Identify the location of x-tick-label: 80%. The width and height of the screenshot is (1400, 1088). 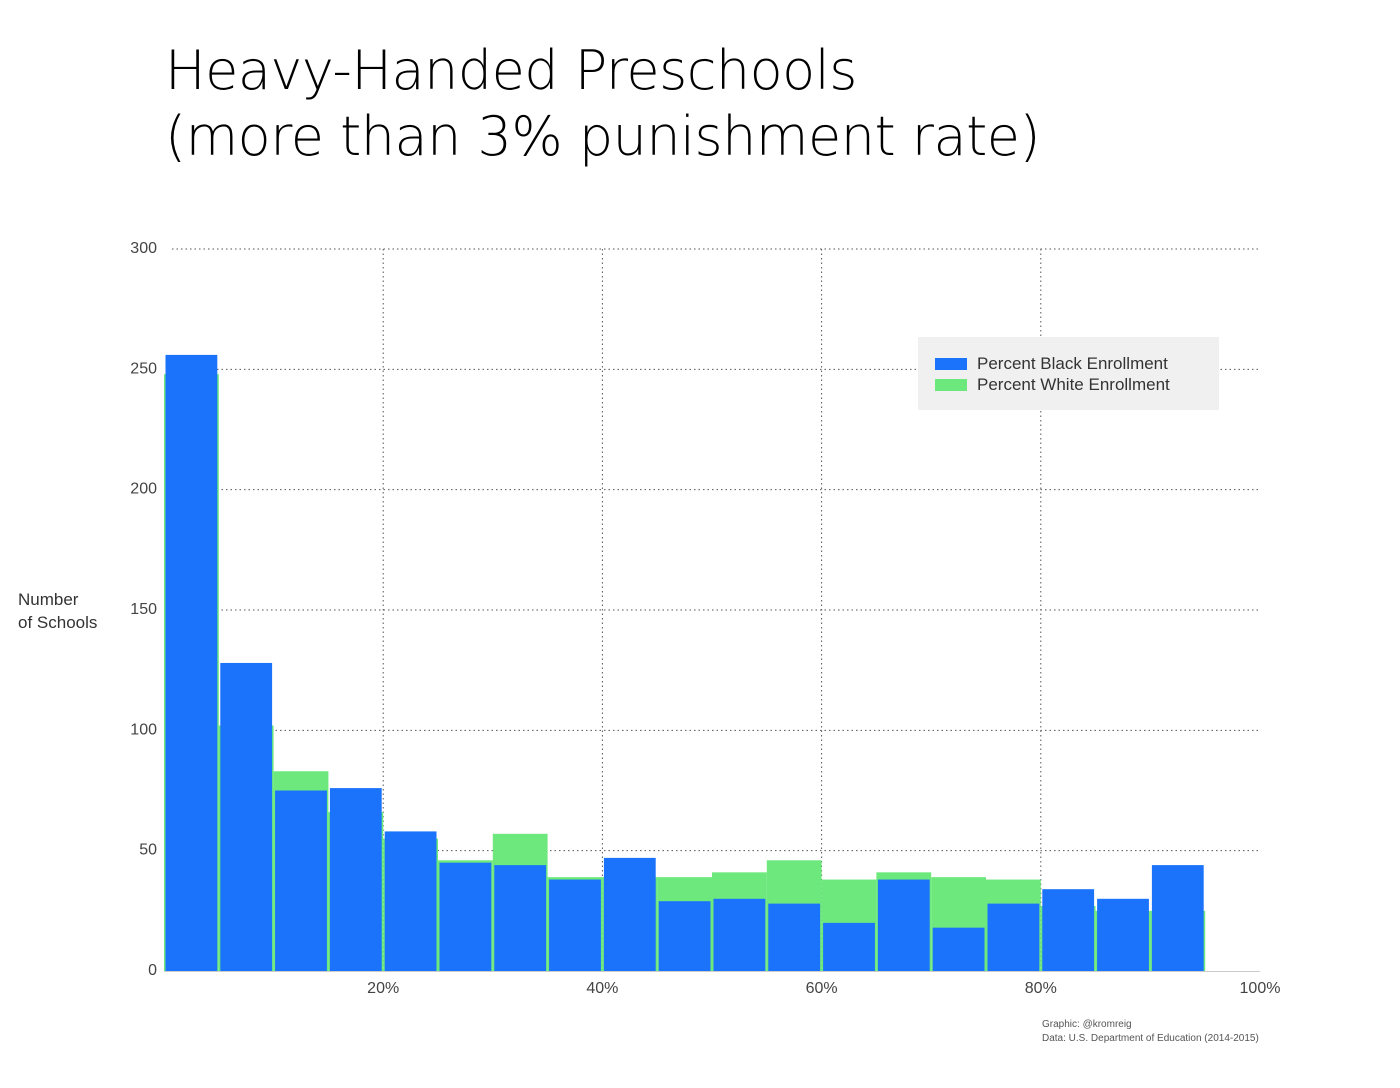
(1041, 988).